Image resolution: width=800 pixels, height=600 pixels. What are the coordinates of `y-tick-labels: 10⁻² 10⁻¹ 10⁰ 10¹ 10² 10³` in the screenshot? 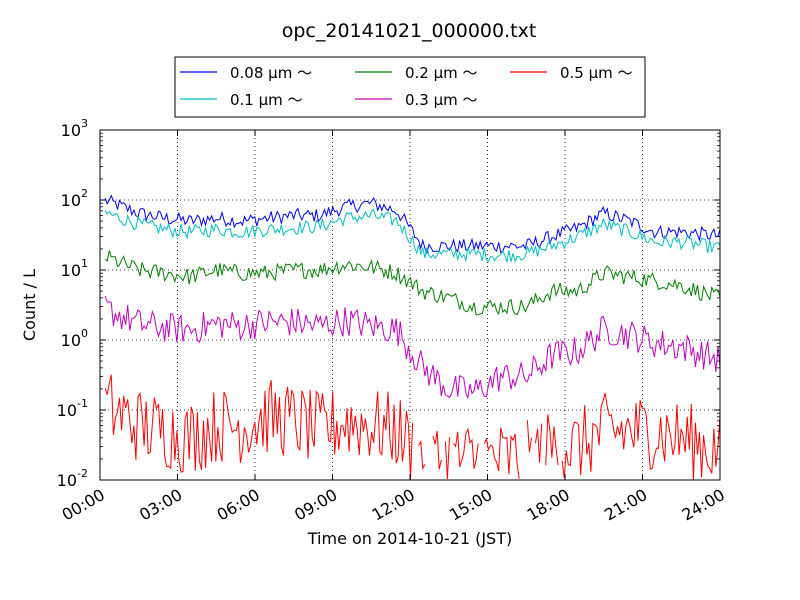 It's located at (72, 303).